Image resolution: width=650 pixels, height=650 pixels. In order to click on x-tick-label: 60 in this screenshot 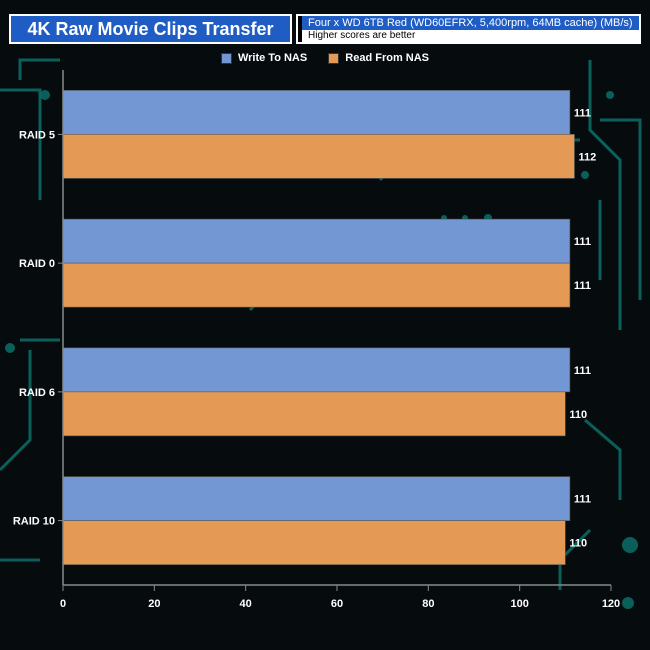, I will do `click(337, 604)`.